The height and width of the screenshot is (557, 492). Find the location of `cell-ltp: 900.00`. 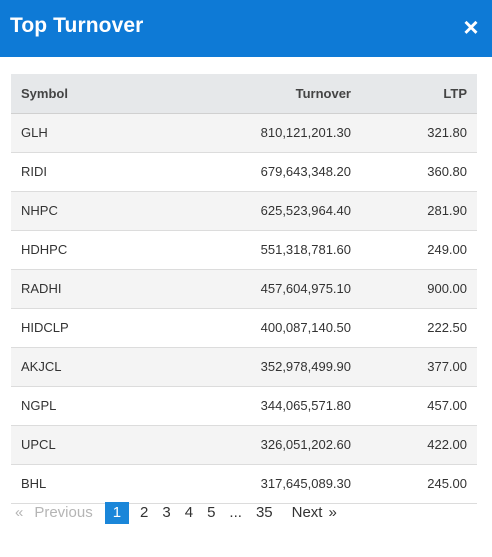

cell-ltp: 900.00 is located at coordinates (414, 289).